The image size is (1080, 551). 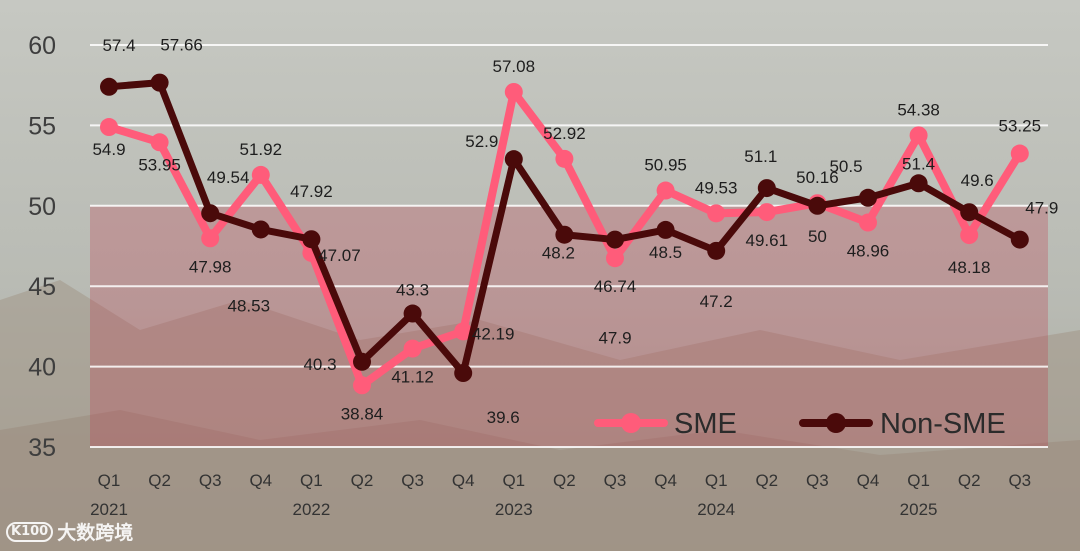 I want to click on non-sme-data-label: 49.6, so click(x=977, y=180).